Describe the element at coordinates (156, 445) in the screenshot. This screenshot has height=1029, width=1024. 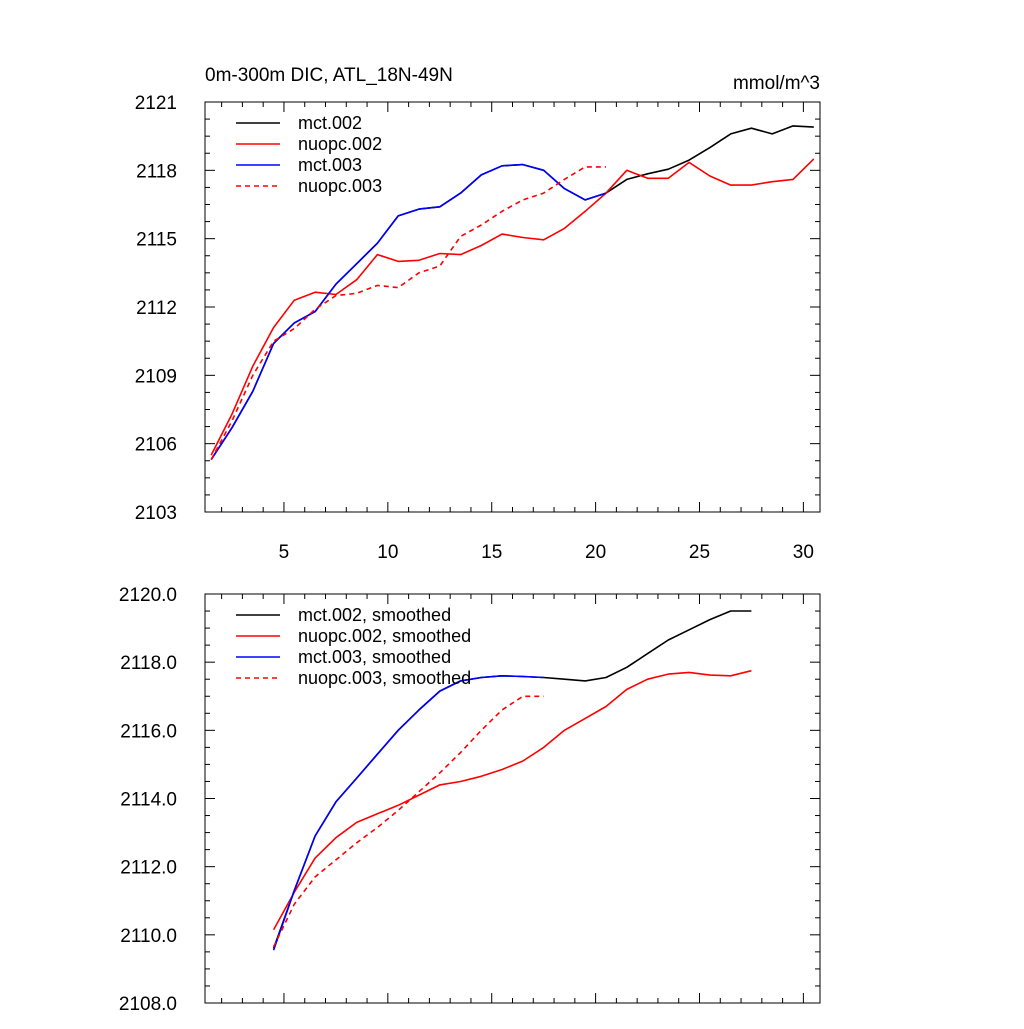
I see `y-tick-label: 2106` at that location.